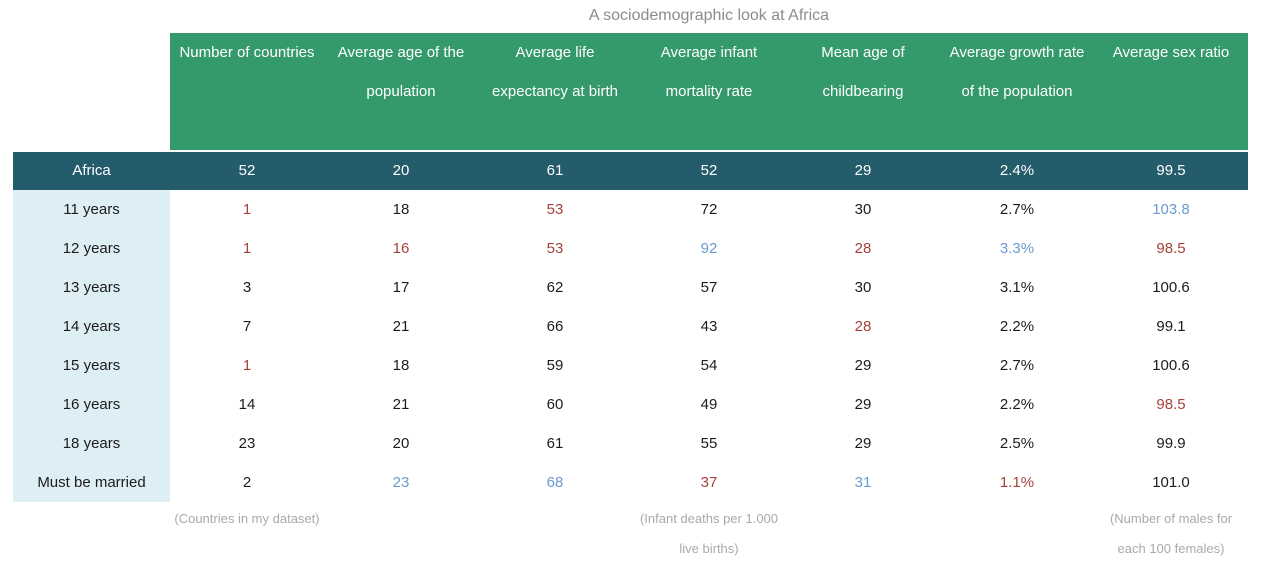  I want to click on column-header-sex-ratio: Average sex ratio, so click(1171, 91).